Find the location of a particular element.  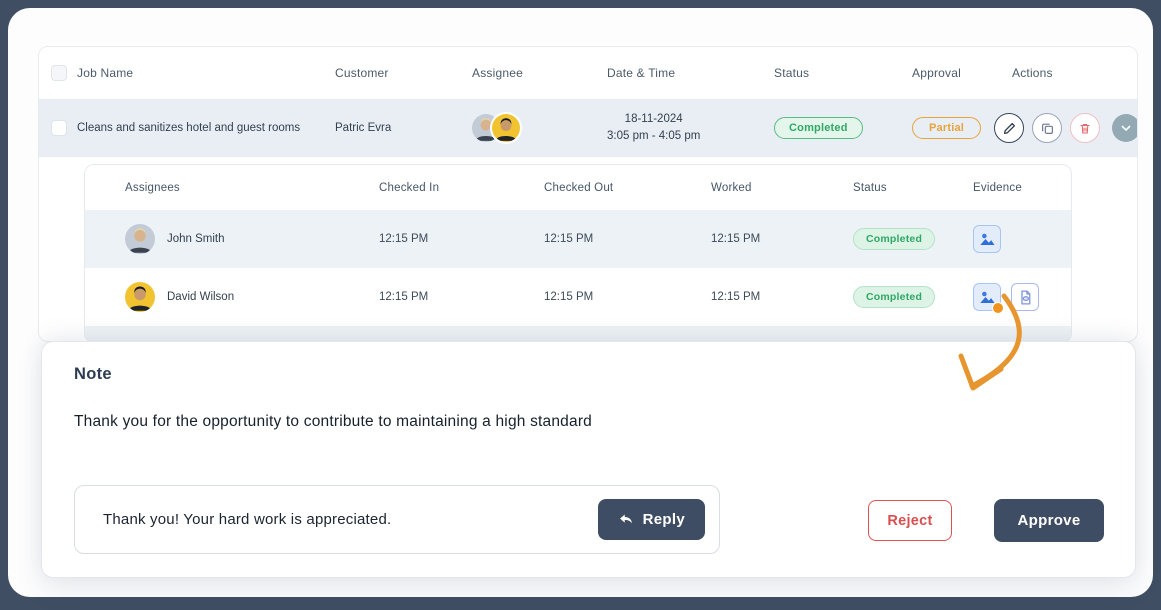

note-title: Note is located at coordinates (93, 374).